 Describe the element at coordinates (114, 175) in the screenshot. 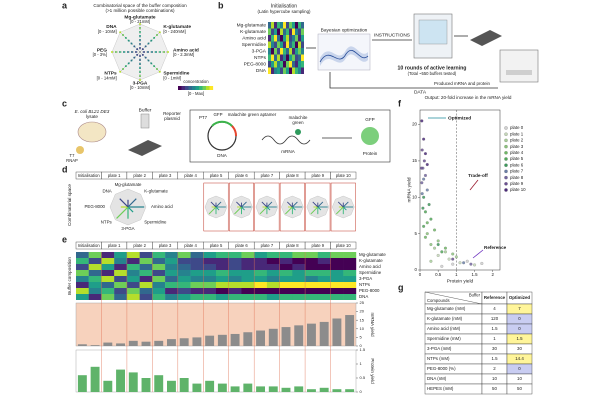

I see `plate-label: plate 1` at that location.